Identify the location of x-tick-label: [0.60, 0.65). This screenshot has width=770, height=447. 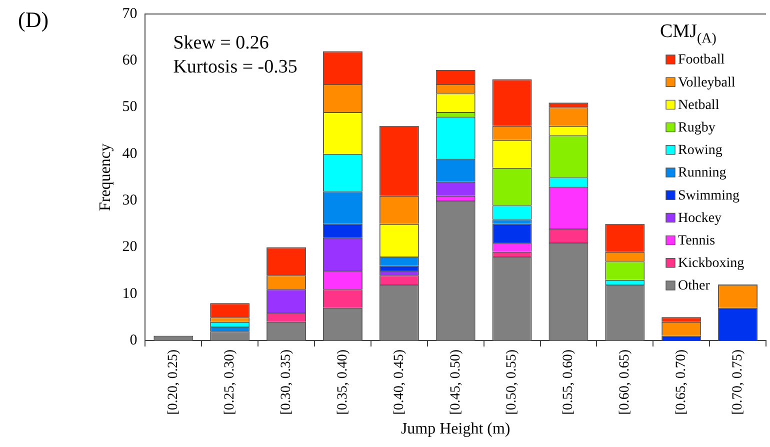
(625, 382).